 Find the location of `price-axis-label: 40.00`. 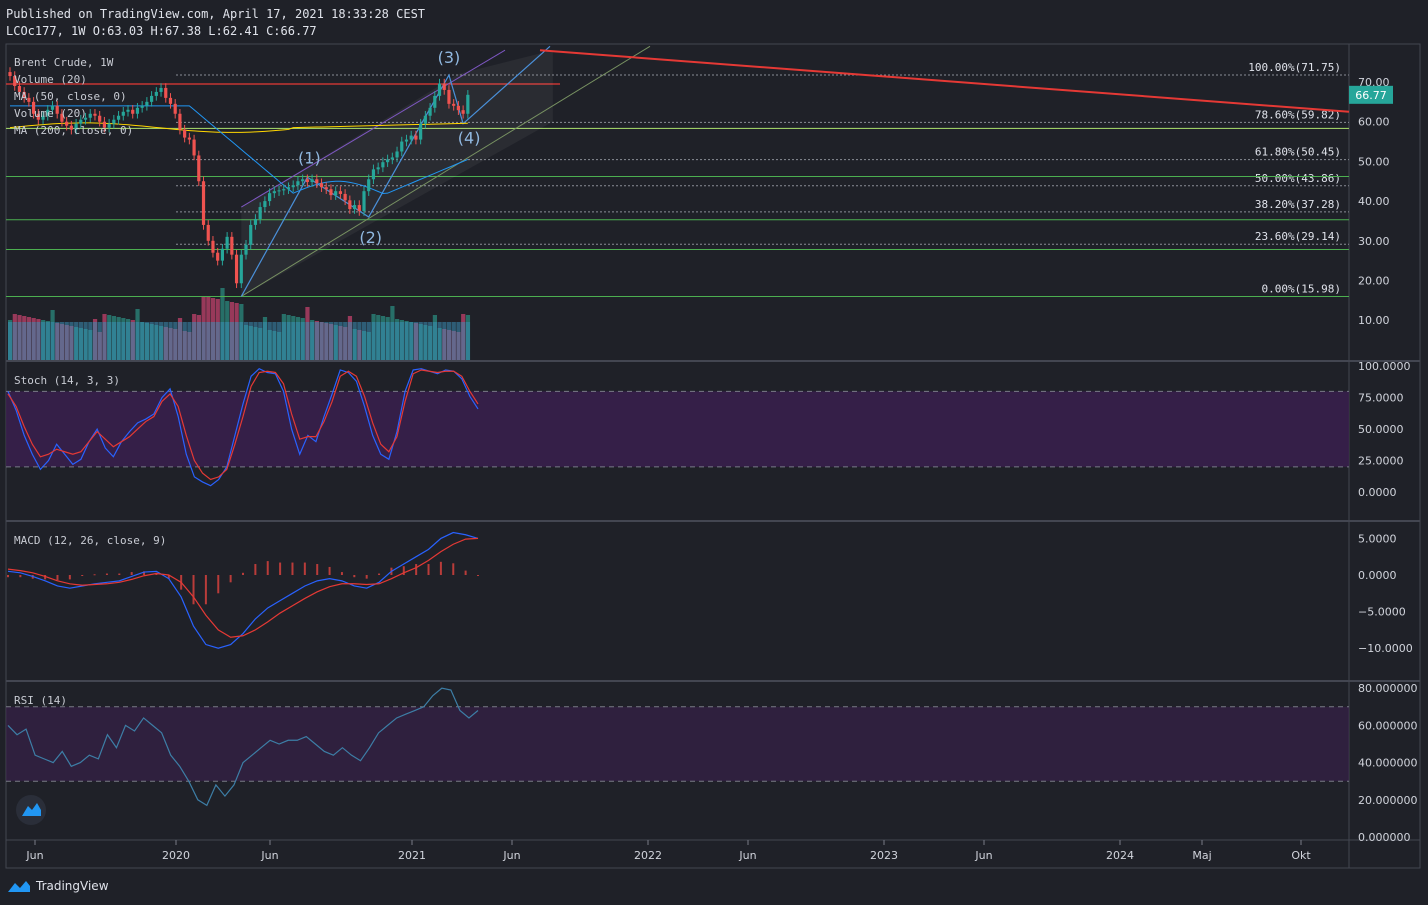

price-axis-label: 40.00 is located at coordinates (1374, 201).